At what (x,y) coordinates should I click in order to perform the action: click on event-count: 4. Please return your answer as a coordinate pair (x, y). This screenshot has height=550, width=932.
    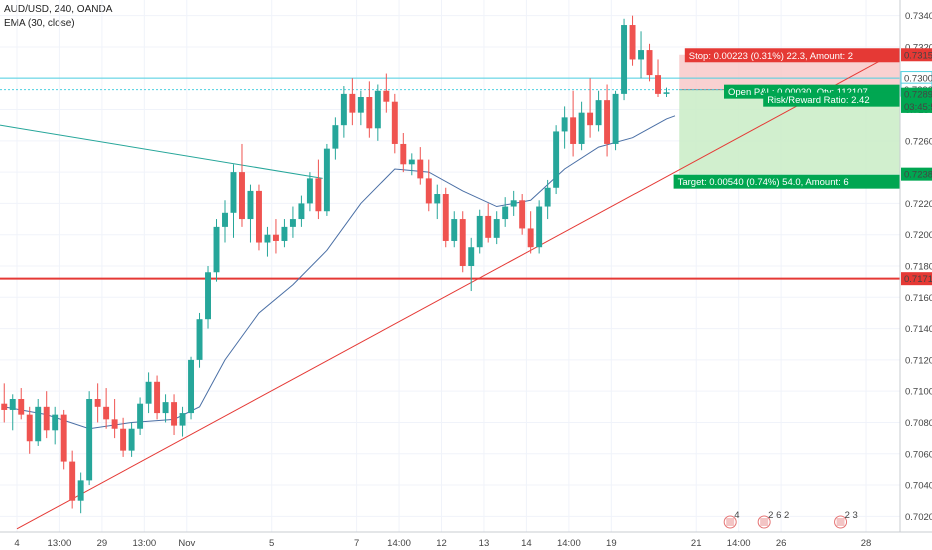
    Looking at the image, I should click on (736, 515).